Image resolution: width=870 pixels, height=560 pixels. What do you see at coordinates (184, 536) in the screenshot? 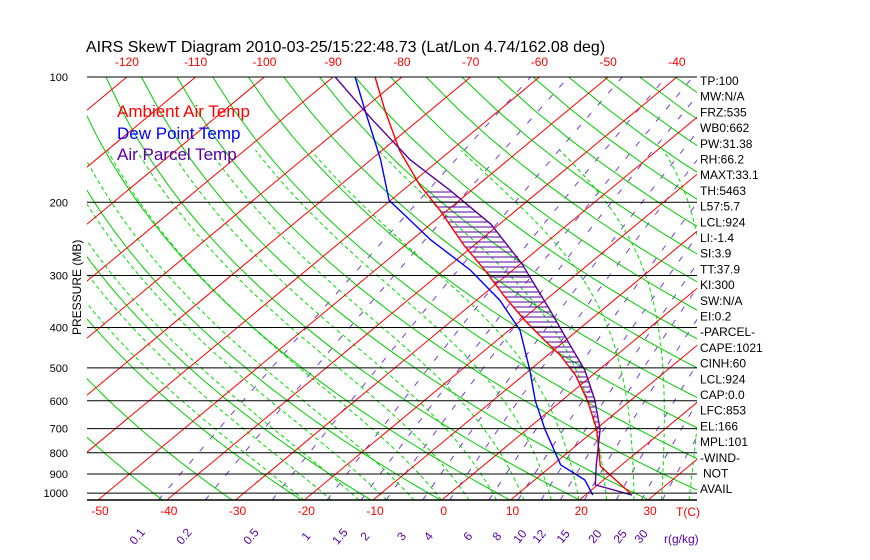
I see `mixing-ratio-tick-label: 0.2` at bounding box center [184, 536].